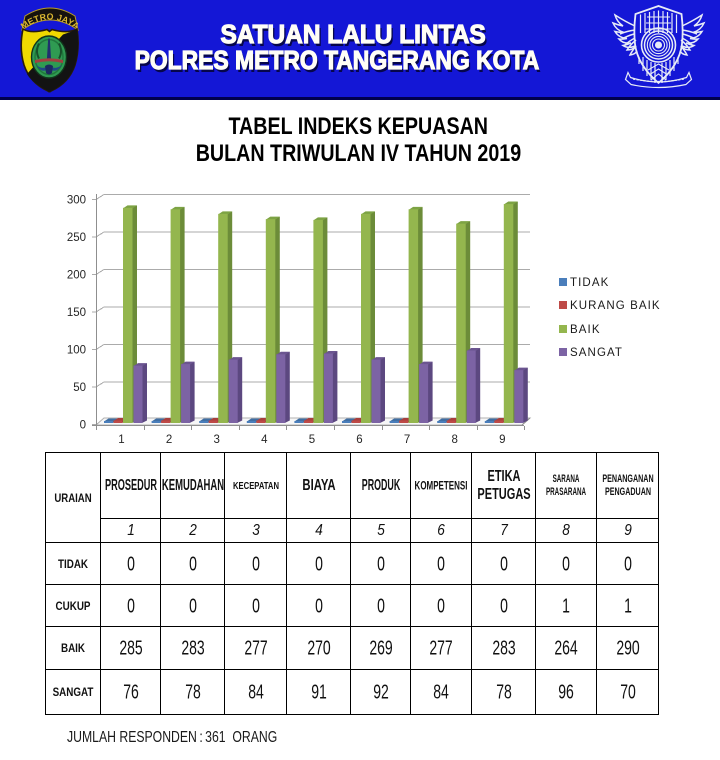 The height and width of the screenshot is (760, 720). Describe the element at coordinates (454, 440) in the screenshot. I see `svg-text: 8` at that location.